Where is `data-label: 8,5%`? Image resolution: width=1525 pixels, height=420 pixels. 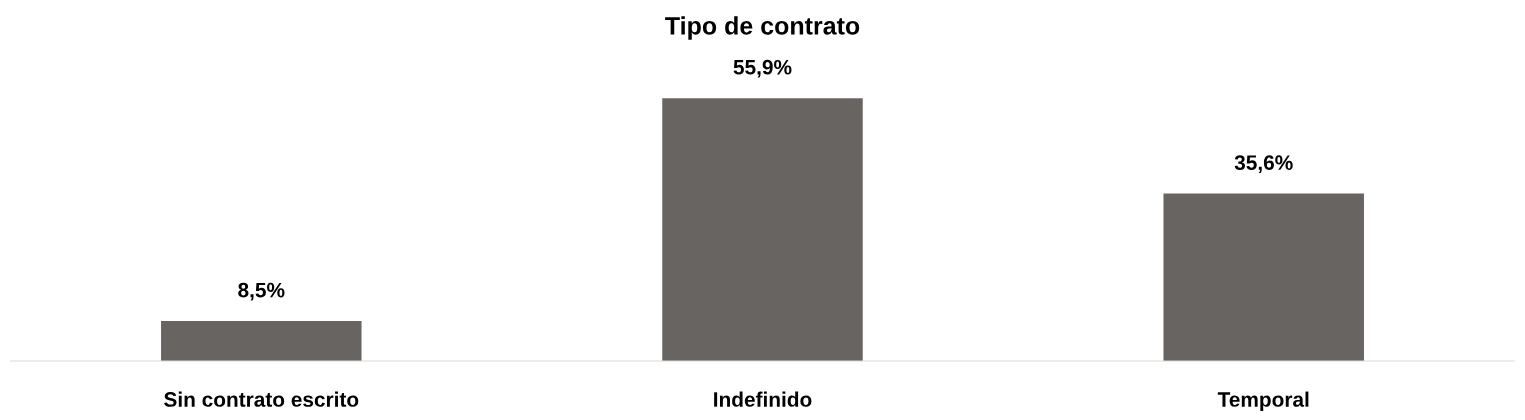 data-label: 8,5% is located at coordinates (261, 291).